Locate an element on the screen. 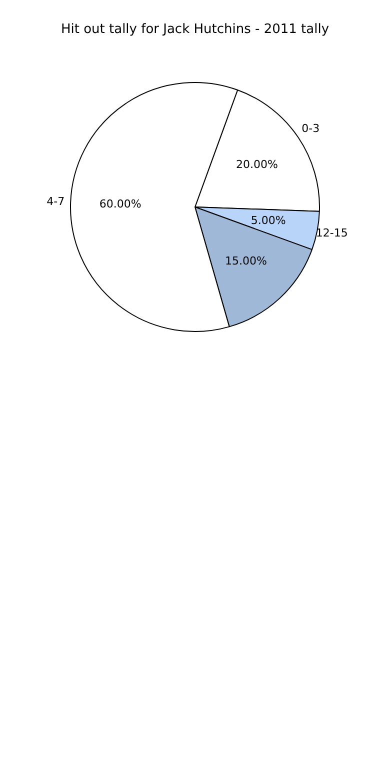 The image size is (390, 780). data-label: 5.00% is located at coordinates (268, 221).